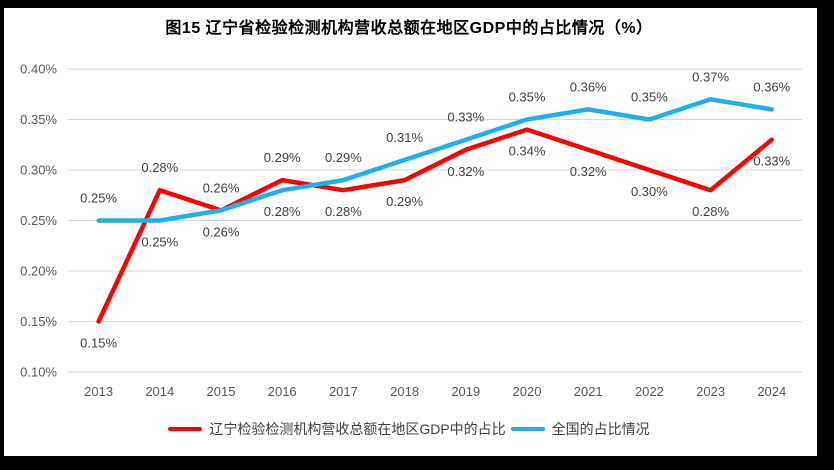 This screenshot has height=470, width=834. What do you see at coordinates (38, 372) in the screenshot?
I see `y-axis-tick-label: 0.10%` at bounding box center [38, 372].